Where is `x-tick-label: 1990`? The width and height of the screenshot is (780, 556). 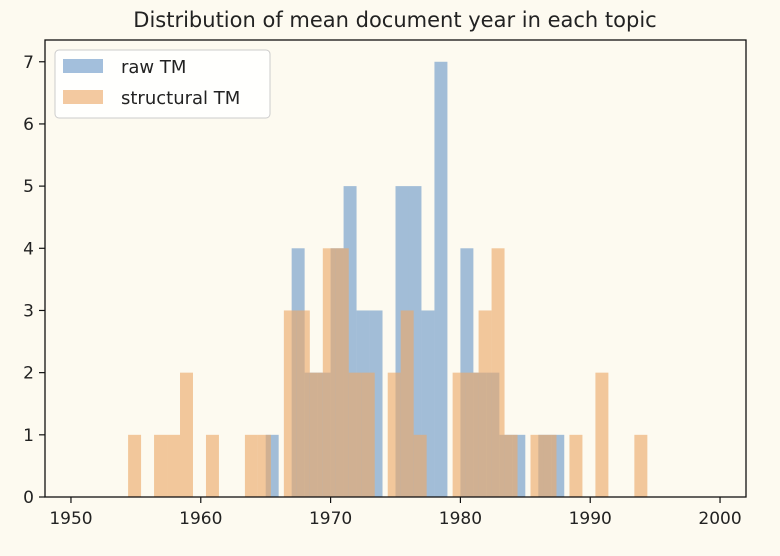 x-tick-label: 1990 is located at coordinates (590, 519).